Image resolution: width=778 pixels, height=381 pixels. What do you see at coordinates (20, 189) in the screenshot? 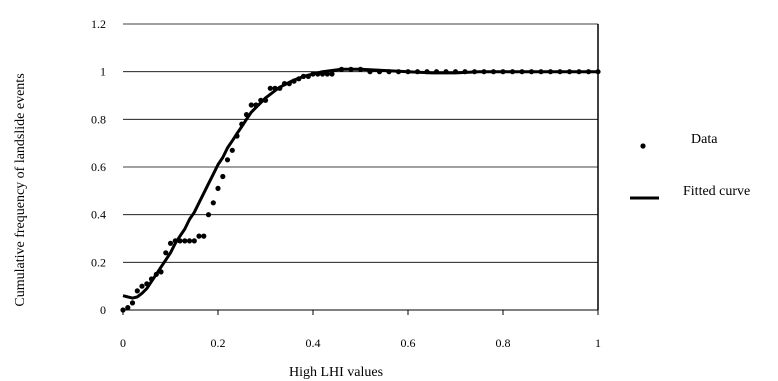
I see `y-axis-title: Cumulative frequency of landslide events` at bounding box center [20, 189].